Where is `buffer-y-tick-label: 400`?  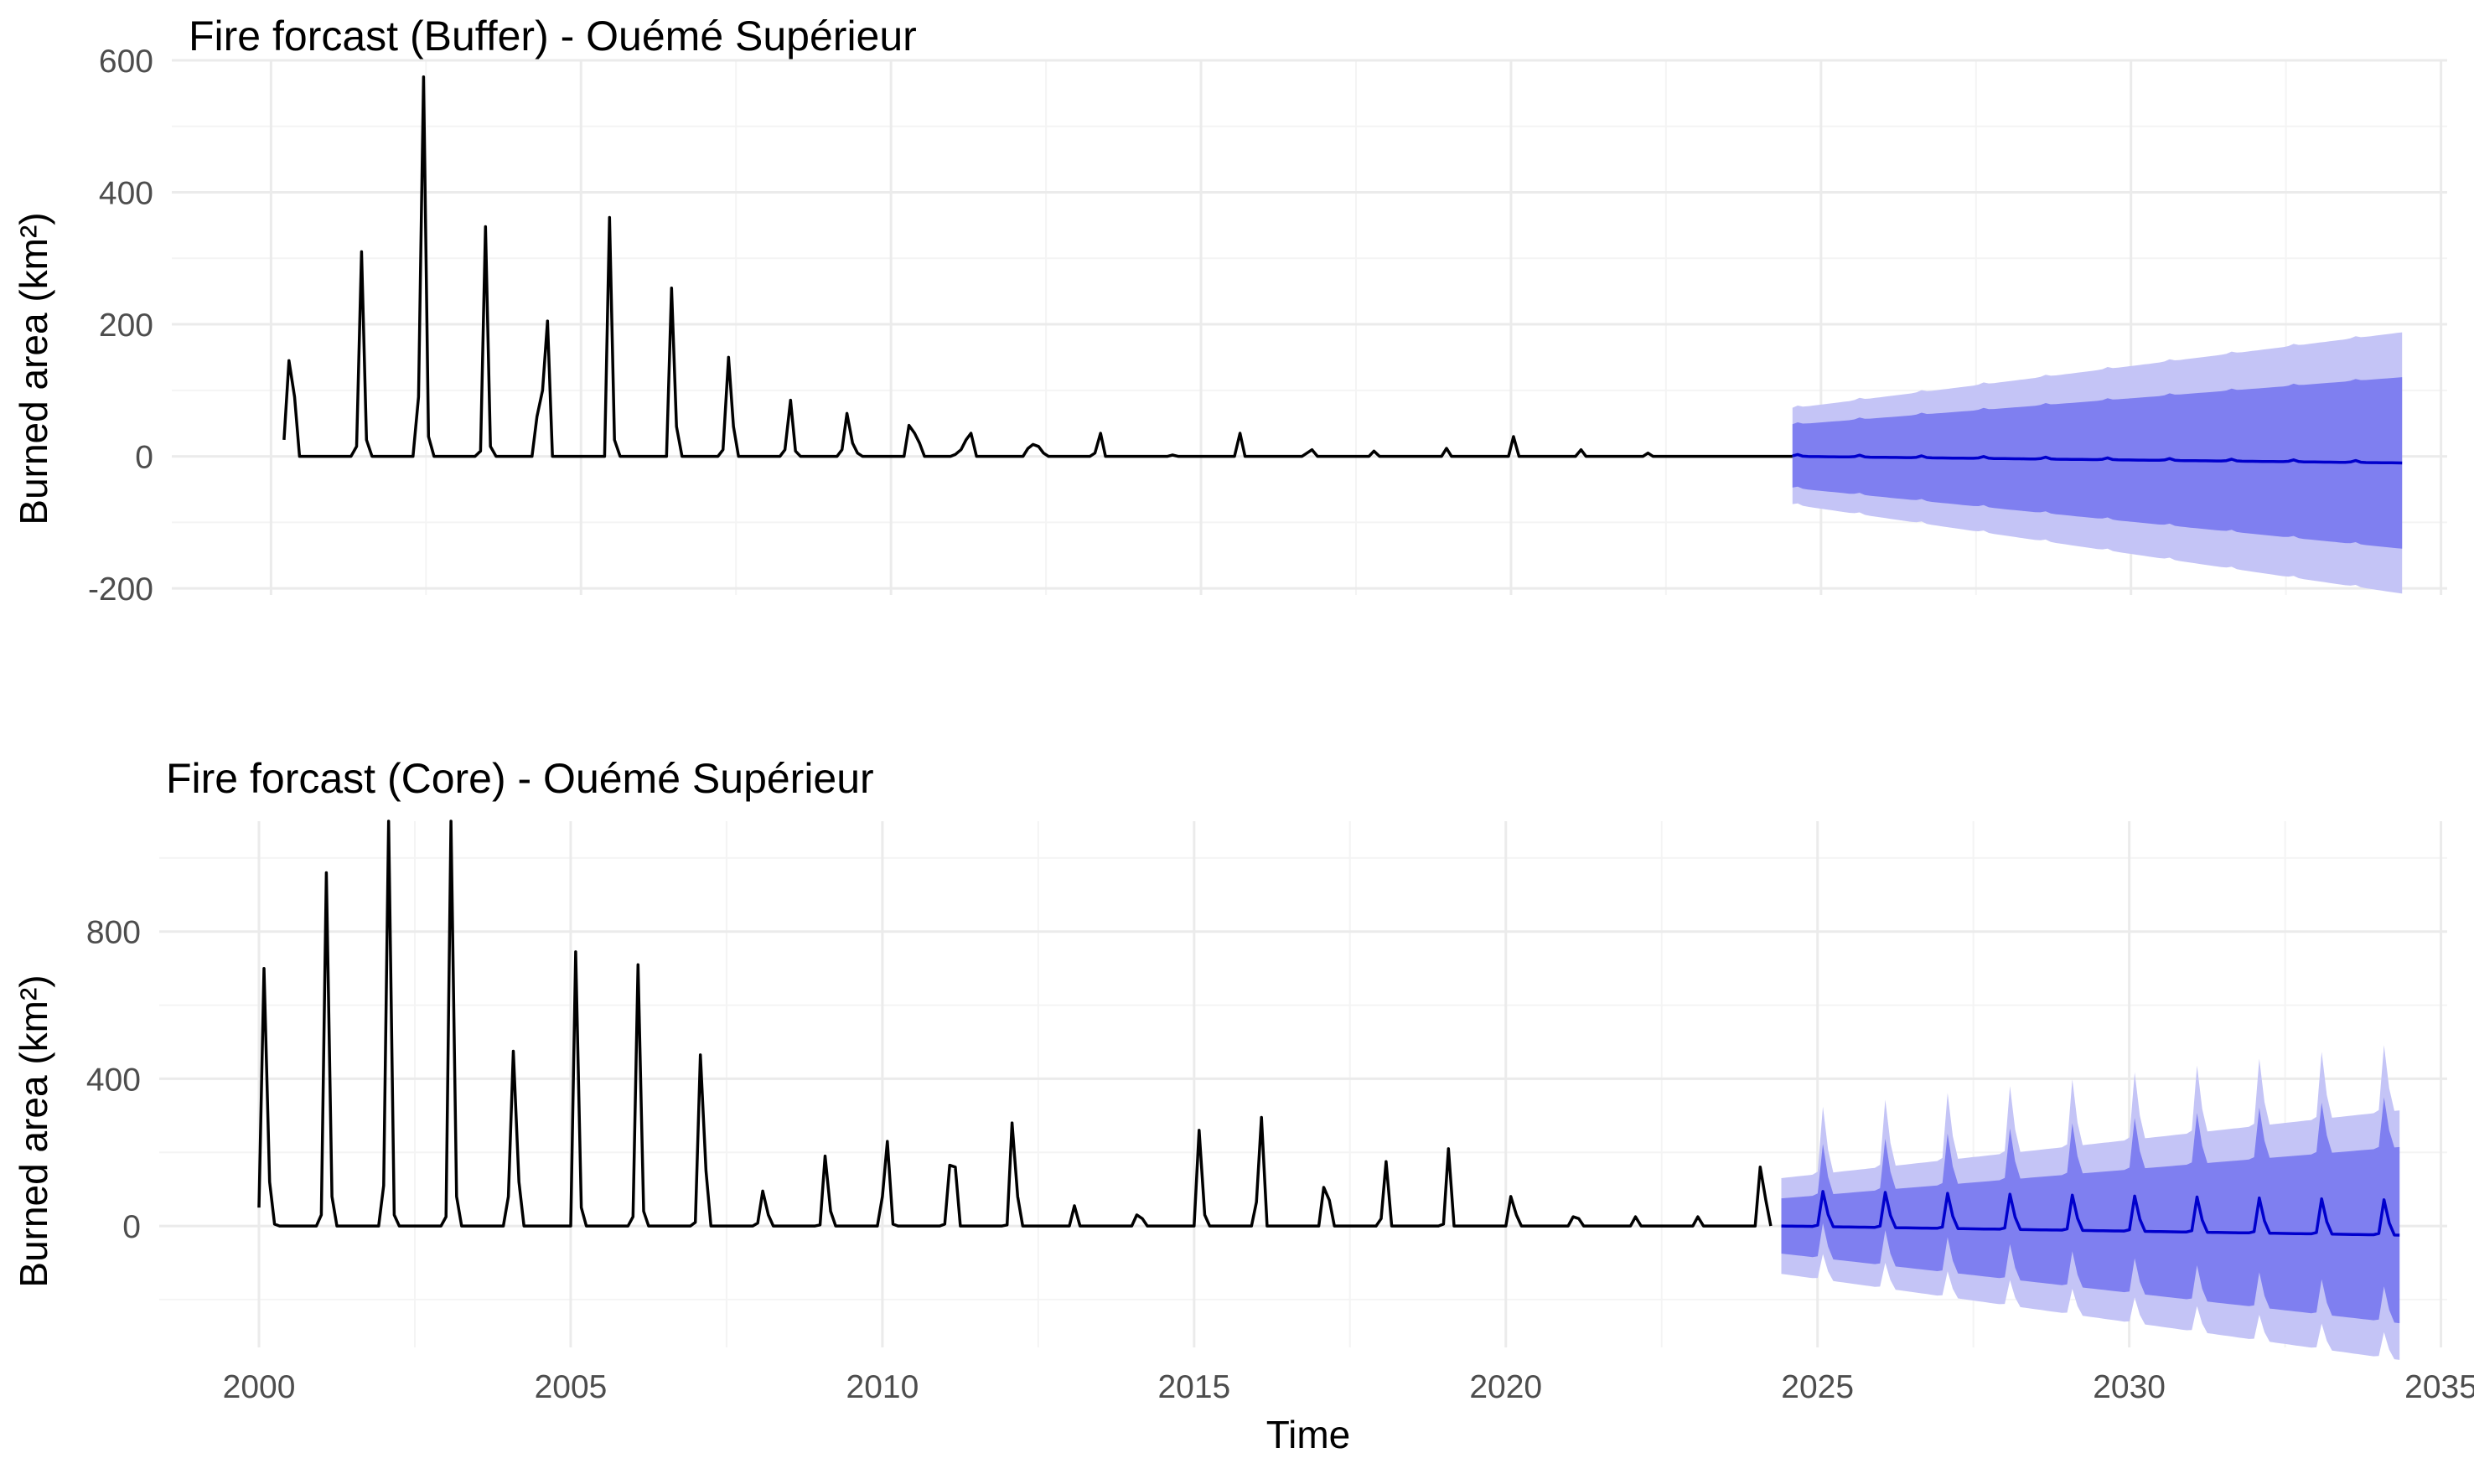
buffer-y-tick-label: 400 is located at coordinates (126, 194).